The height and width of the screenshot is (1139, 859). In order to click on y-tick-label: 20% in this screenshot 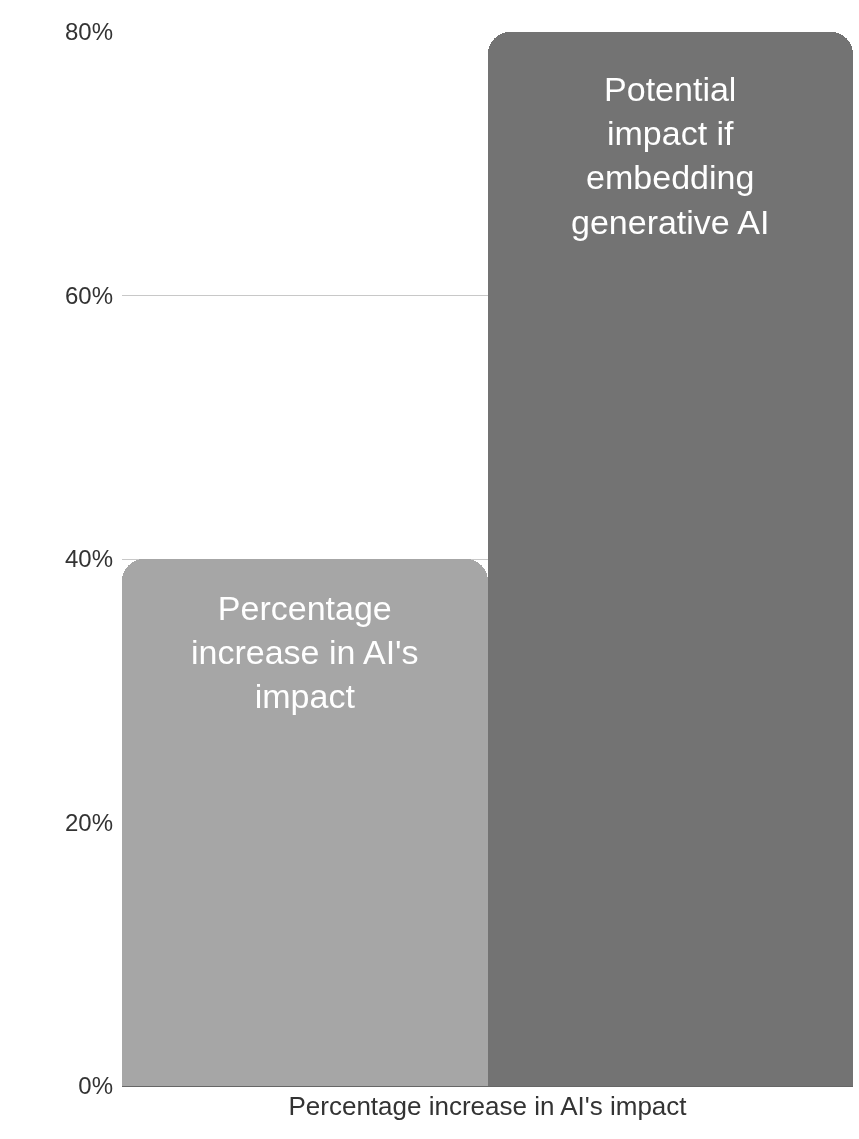, I will do `click(88, 822)`.